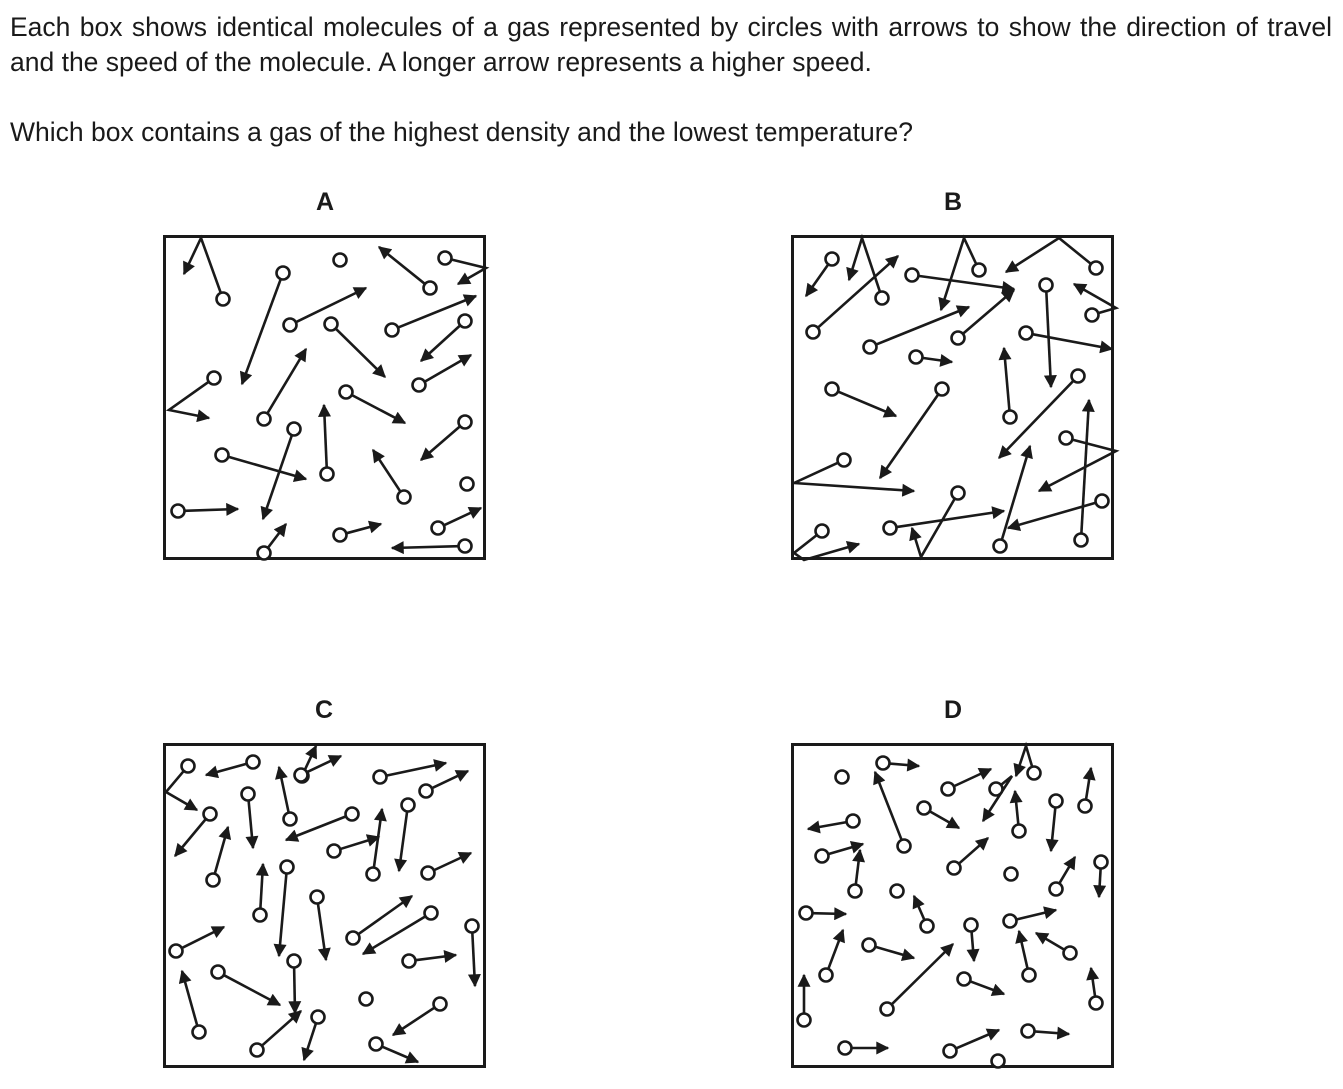 Image resolution: width=1343 pixels, height=1089 pixels. I want to click on gas-box-d, so click(952, 905).